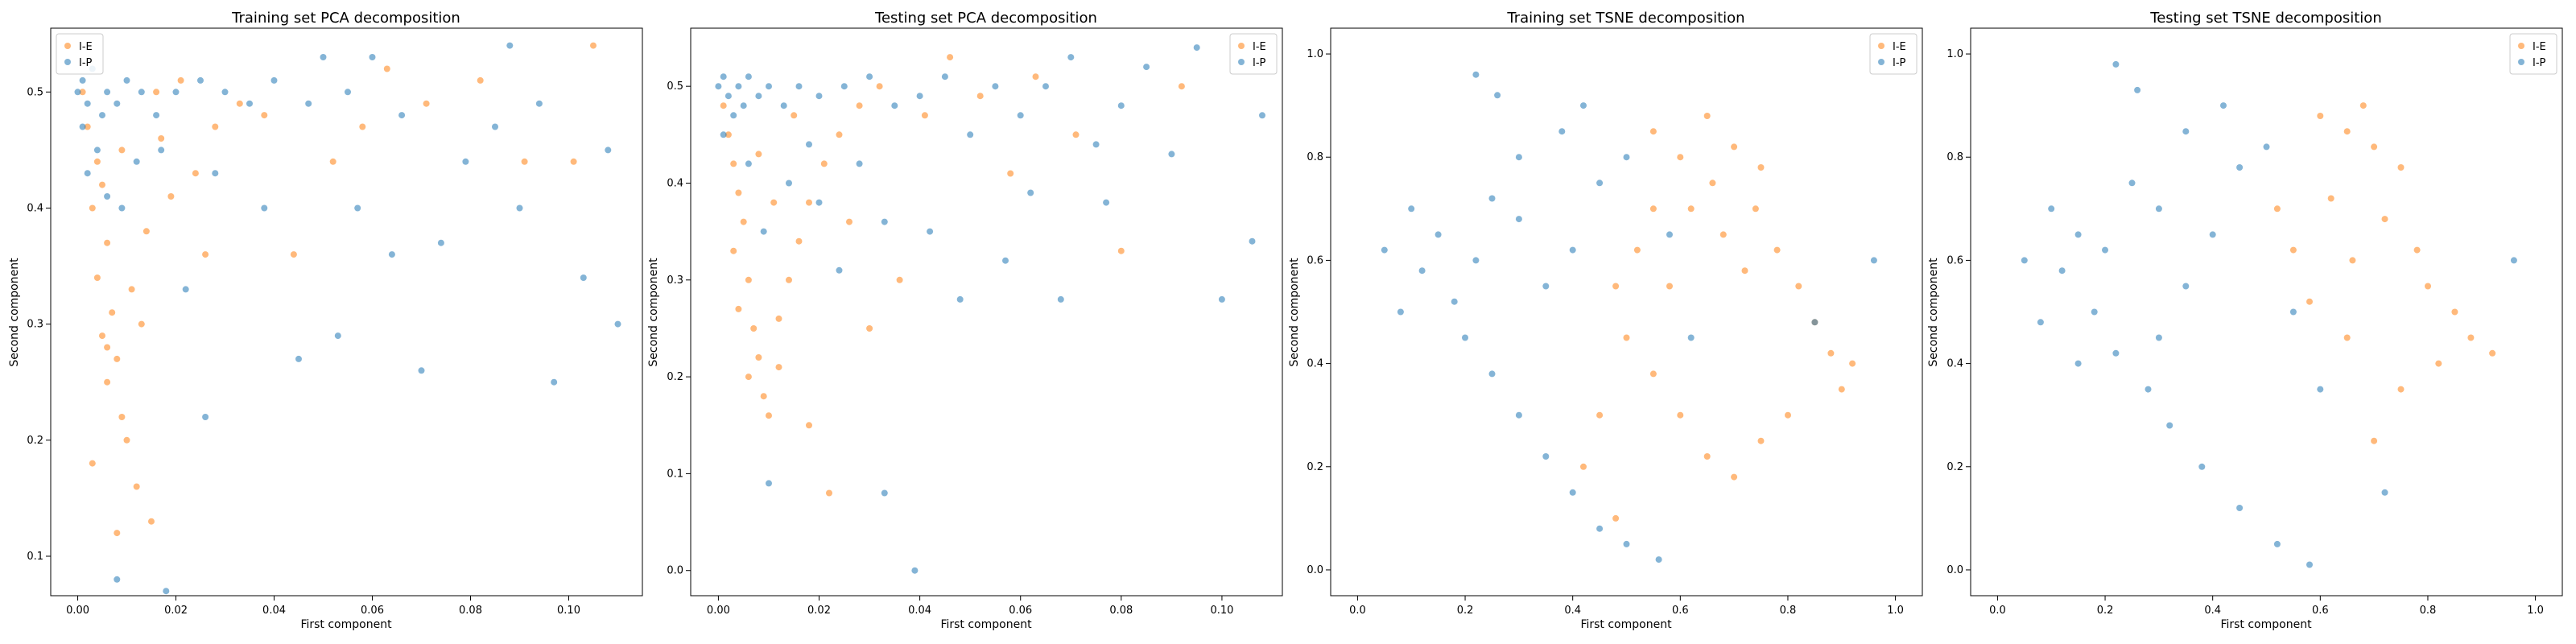  What do you see at coordinates (675, 86) in the screenshot?
I see `y-tick-label: 0.5` at bounding box center [675, 86].